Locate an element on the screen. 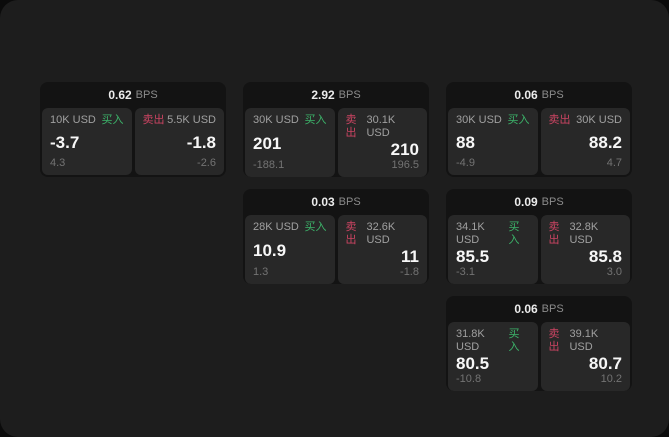  sell-amount: 32.6K USD is located at coordinates (381, 233).